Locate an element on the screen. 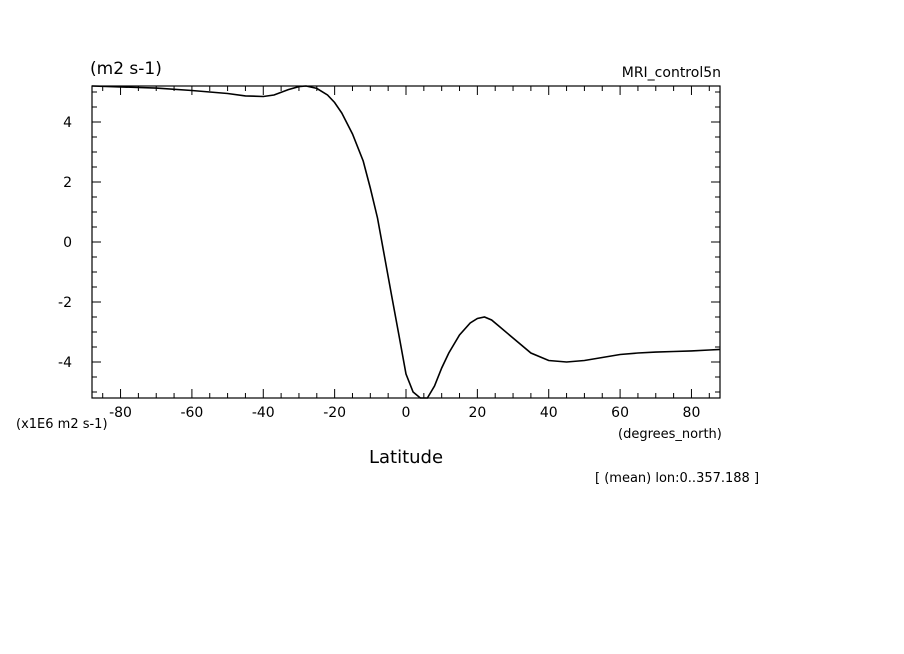  x-tick-label: -20 is located at coordinates (334, 413).